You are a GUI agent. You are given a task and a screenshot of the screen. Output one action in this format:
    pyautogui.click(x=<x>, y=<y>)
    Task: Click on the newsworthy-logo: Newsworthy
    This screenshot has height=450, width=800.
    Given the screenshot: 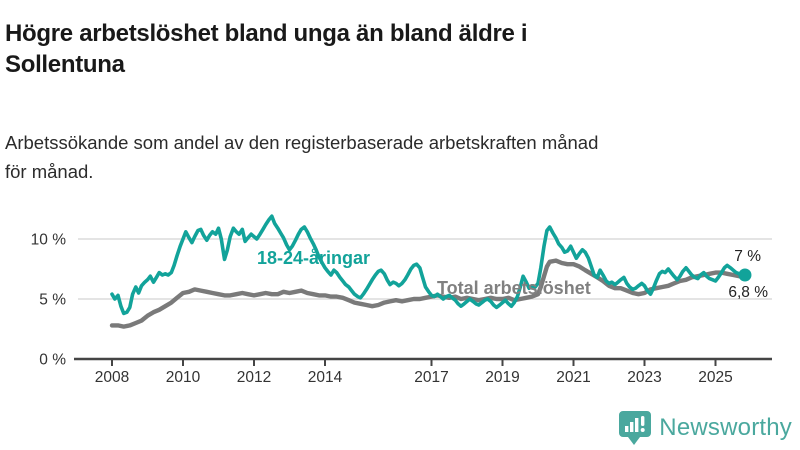 What is the action you would take?
    pyautogui.click(x=705, y=428)
    